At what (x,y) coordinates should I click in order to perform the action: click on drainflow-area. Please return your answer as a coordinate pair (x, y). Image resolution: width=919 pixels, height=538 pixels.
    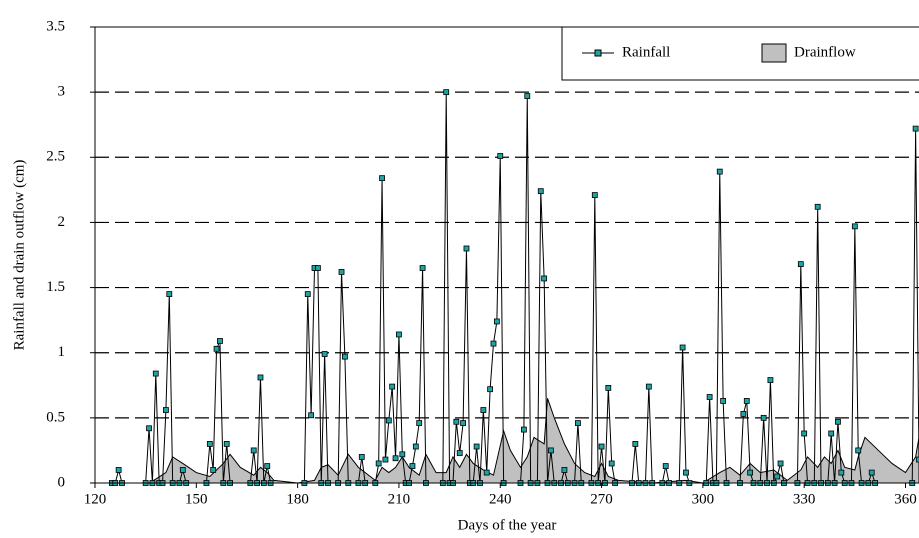
    Looking at the image, I should click on (515, 441).